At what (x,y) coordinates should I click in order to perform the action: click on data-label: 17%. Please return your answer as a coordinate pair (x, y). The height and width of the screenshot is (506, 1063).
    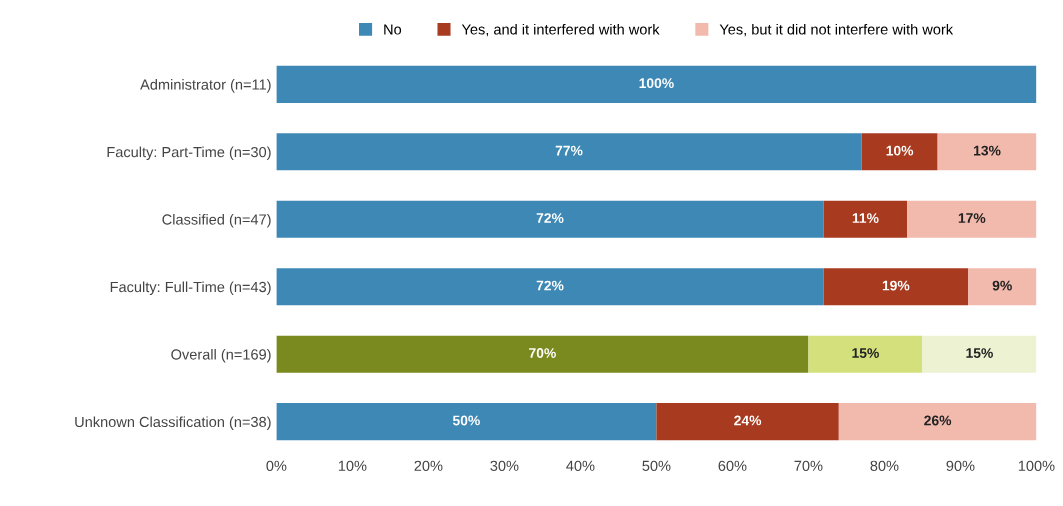
    Looking at the image, I should click on (972, 218).